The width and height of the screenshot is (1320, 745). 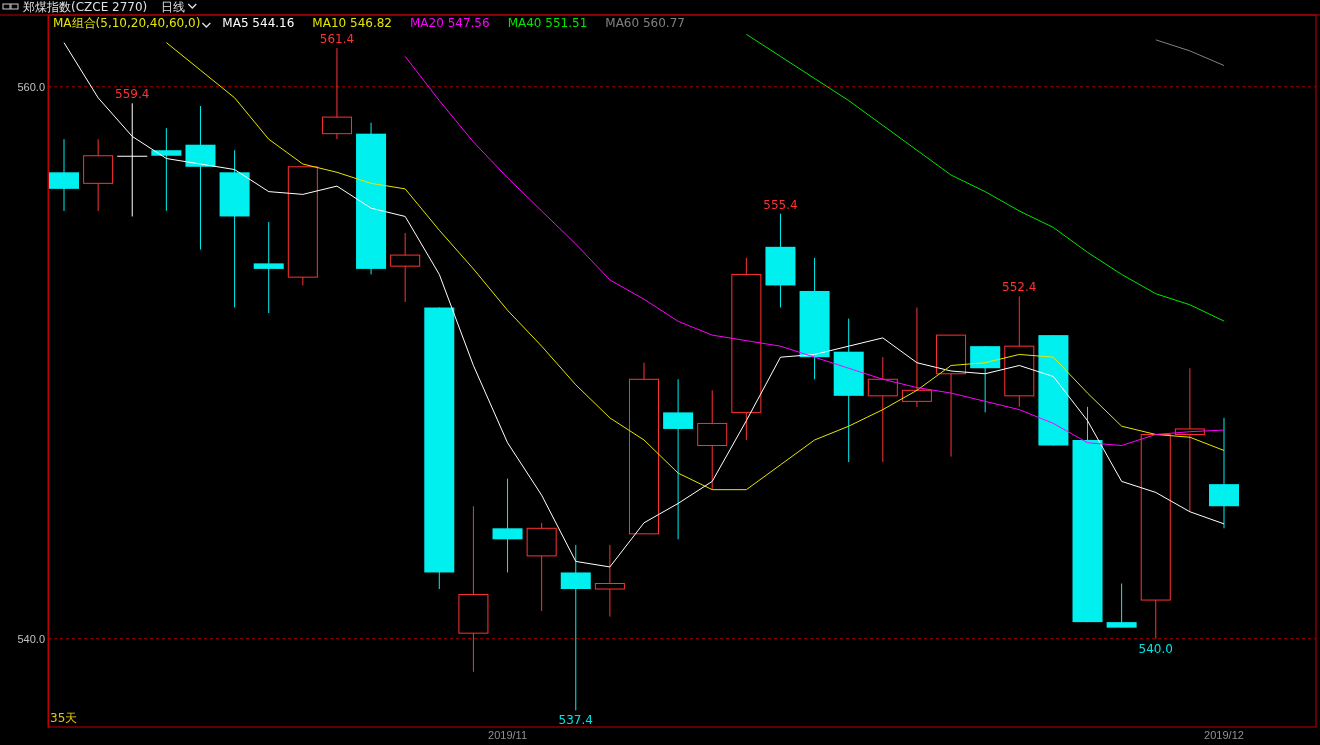 I want to click on annotation: 540.0, so click(x=1155, y=648).